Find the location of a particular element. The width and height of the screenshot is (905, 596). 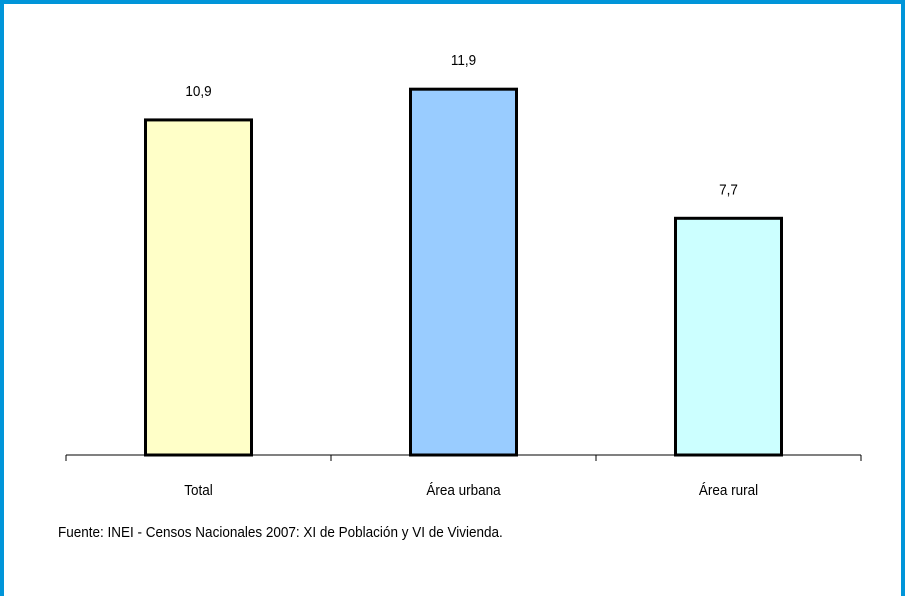

bar-value-label: 7,7 is located at coordinates (728, 190).